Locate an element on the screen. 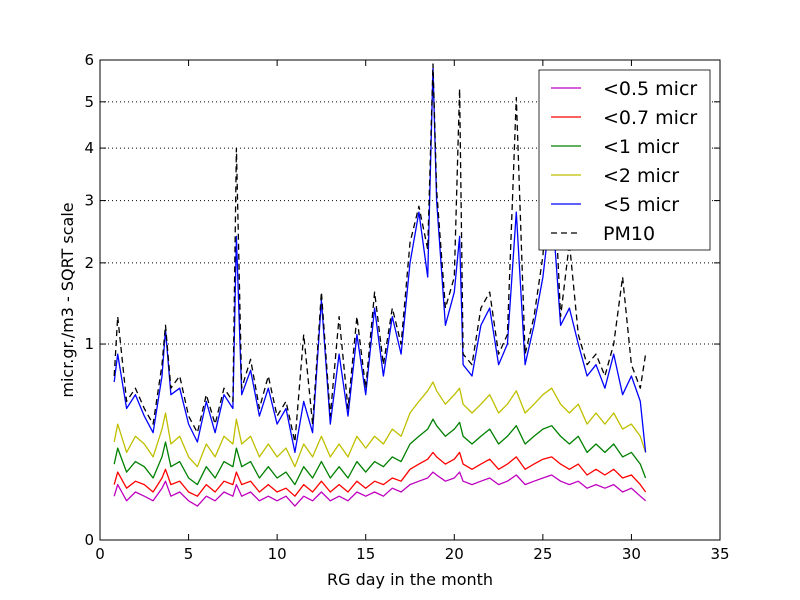 This screenshot has height=600, width=800. y-tick-label: 0 is located at coordinates (89, 540).